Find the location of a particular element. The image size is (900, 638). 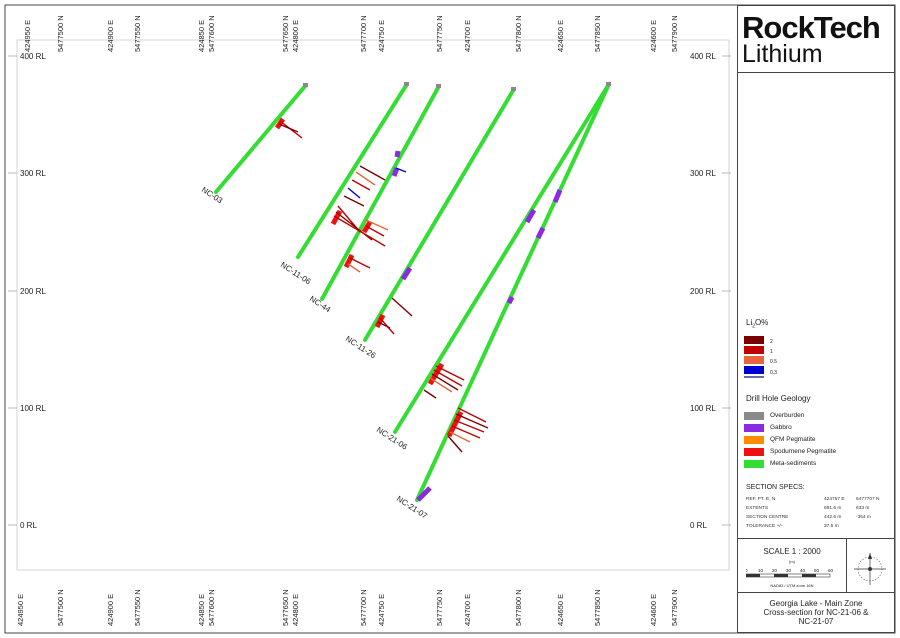

rl-label-left: 300 RL is located at coordinates (33, 173).